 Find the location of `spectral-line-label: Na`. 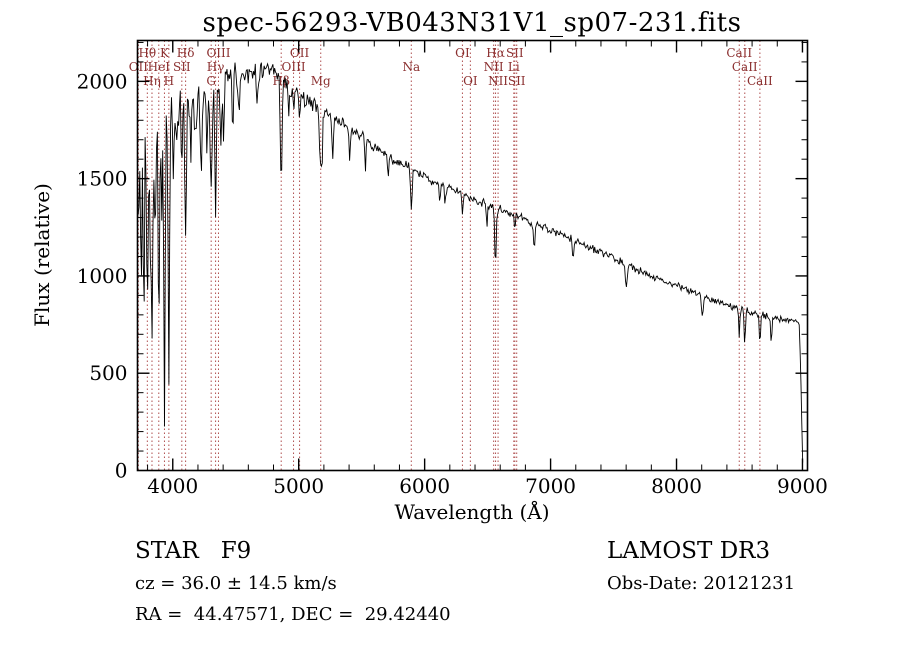

spectral-line-label: Na is located at coordinates (411, 67).